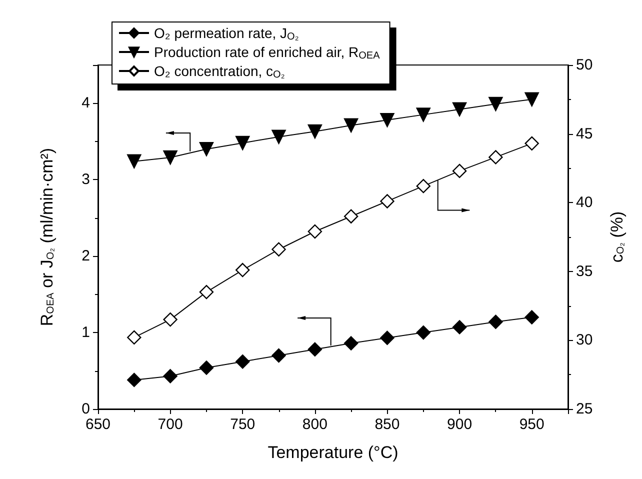 The image size is (642, 479). What do you see at coordinates (584, 340) in the screenshot?
I see `y2-tick-label: 30` at bounding box center [584, 340].